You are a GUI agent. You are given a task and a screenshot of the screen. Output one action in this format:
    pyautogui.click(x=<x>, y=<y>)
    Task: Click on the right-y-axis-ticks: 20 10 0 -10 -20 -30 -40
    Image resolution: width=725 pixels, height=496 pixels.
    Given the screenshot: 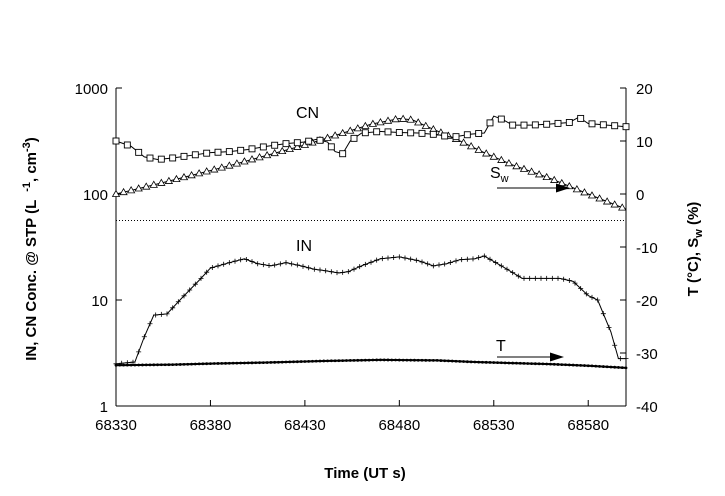 What is the action you would take?
    pyautogui.click(x=639, y=248)
    